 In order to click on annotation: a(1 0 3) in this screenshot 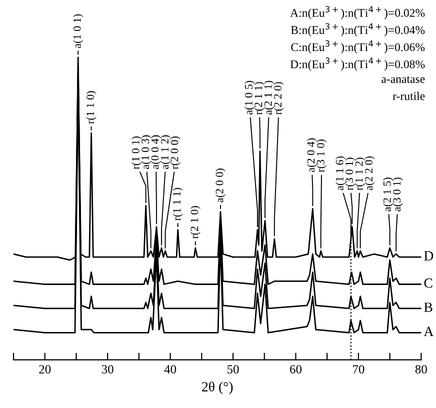, I will do `click(146, 152)`.